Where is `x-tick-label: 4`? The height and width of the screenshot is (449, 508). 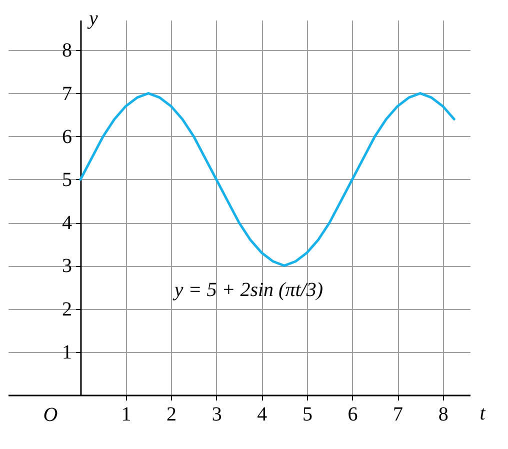
x-tick-label: 4 is located at coordinates (262, 415).